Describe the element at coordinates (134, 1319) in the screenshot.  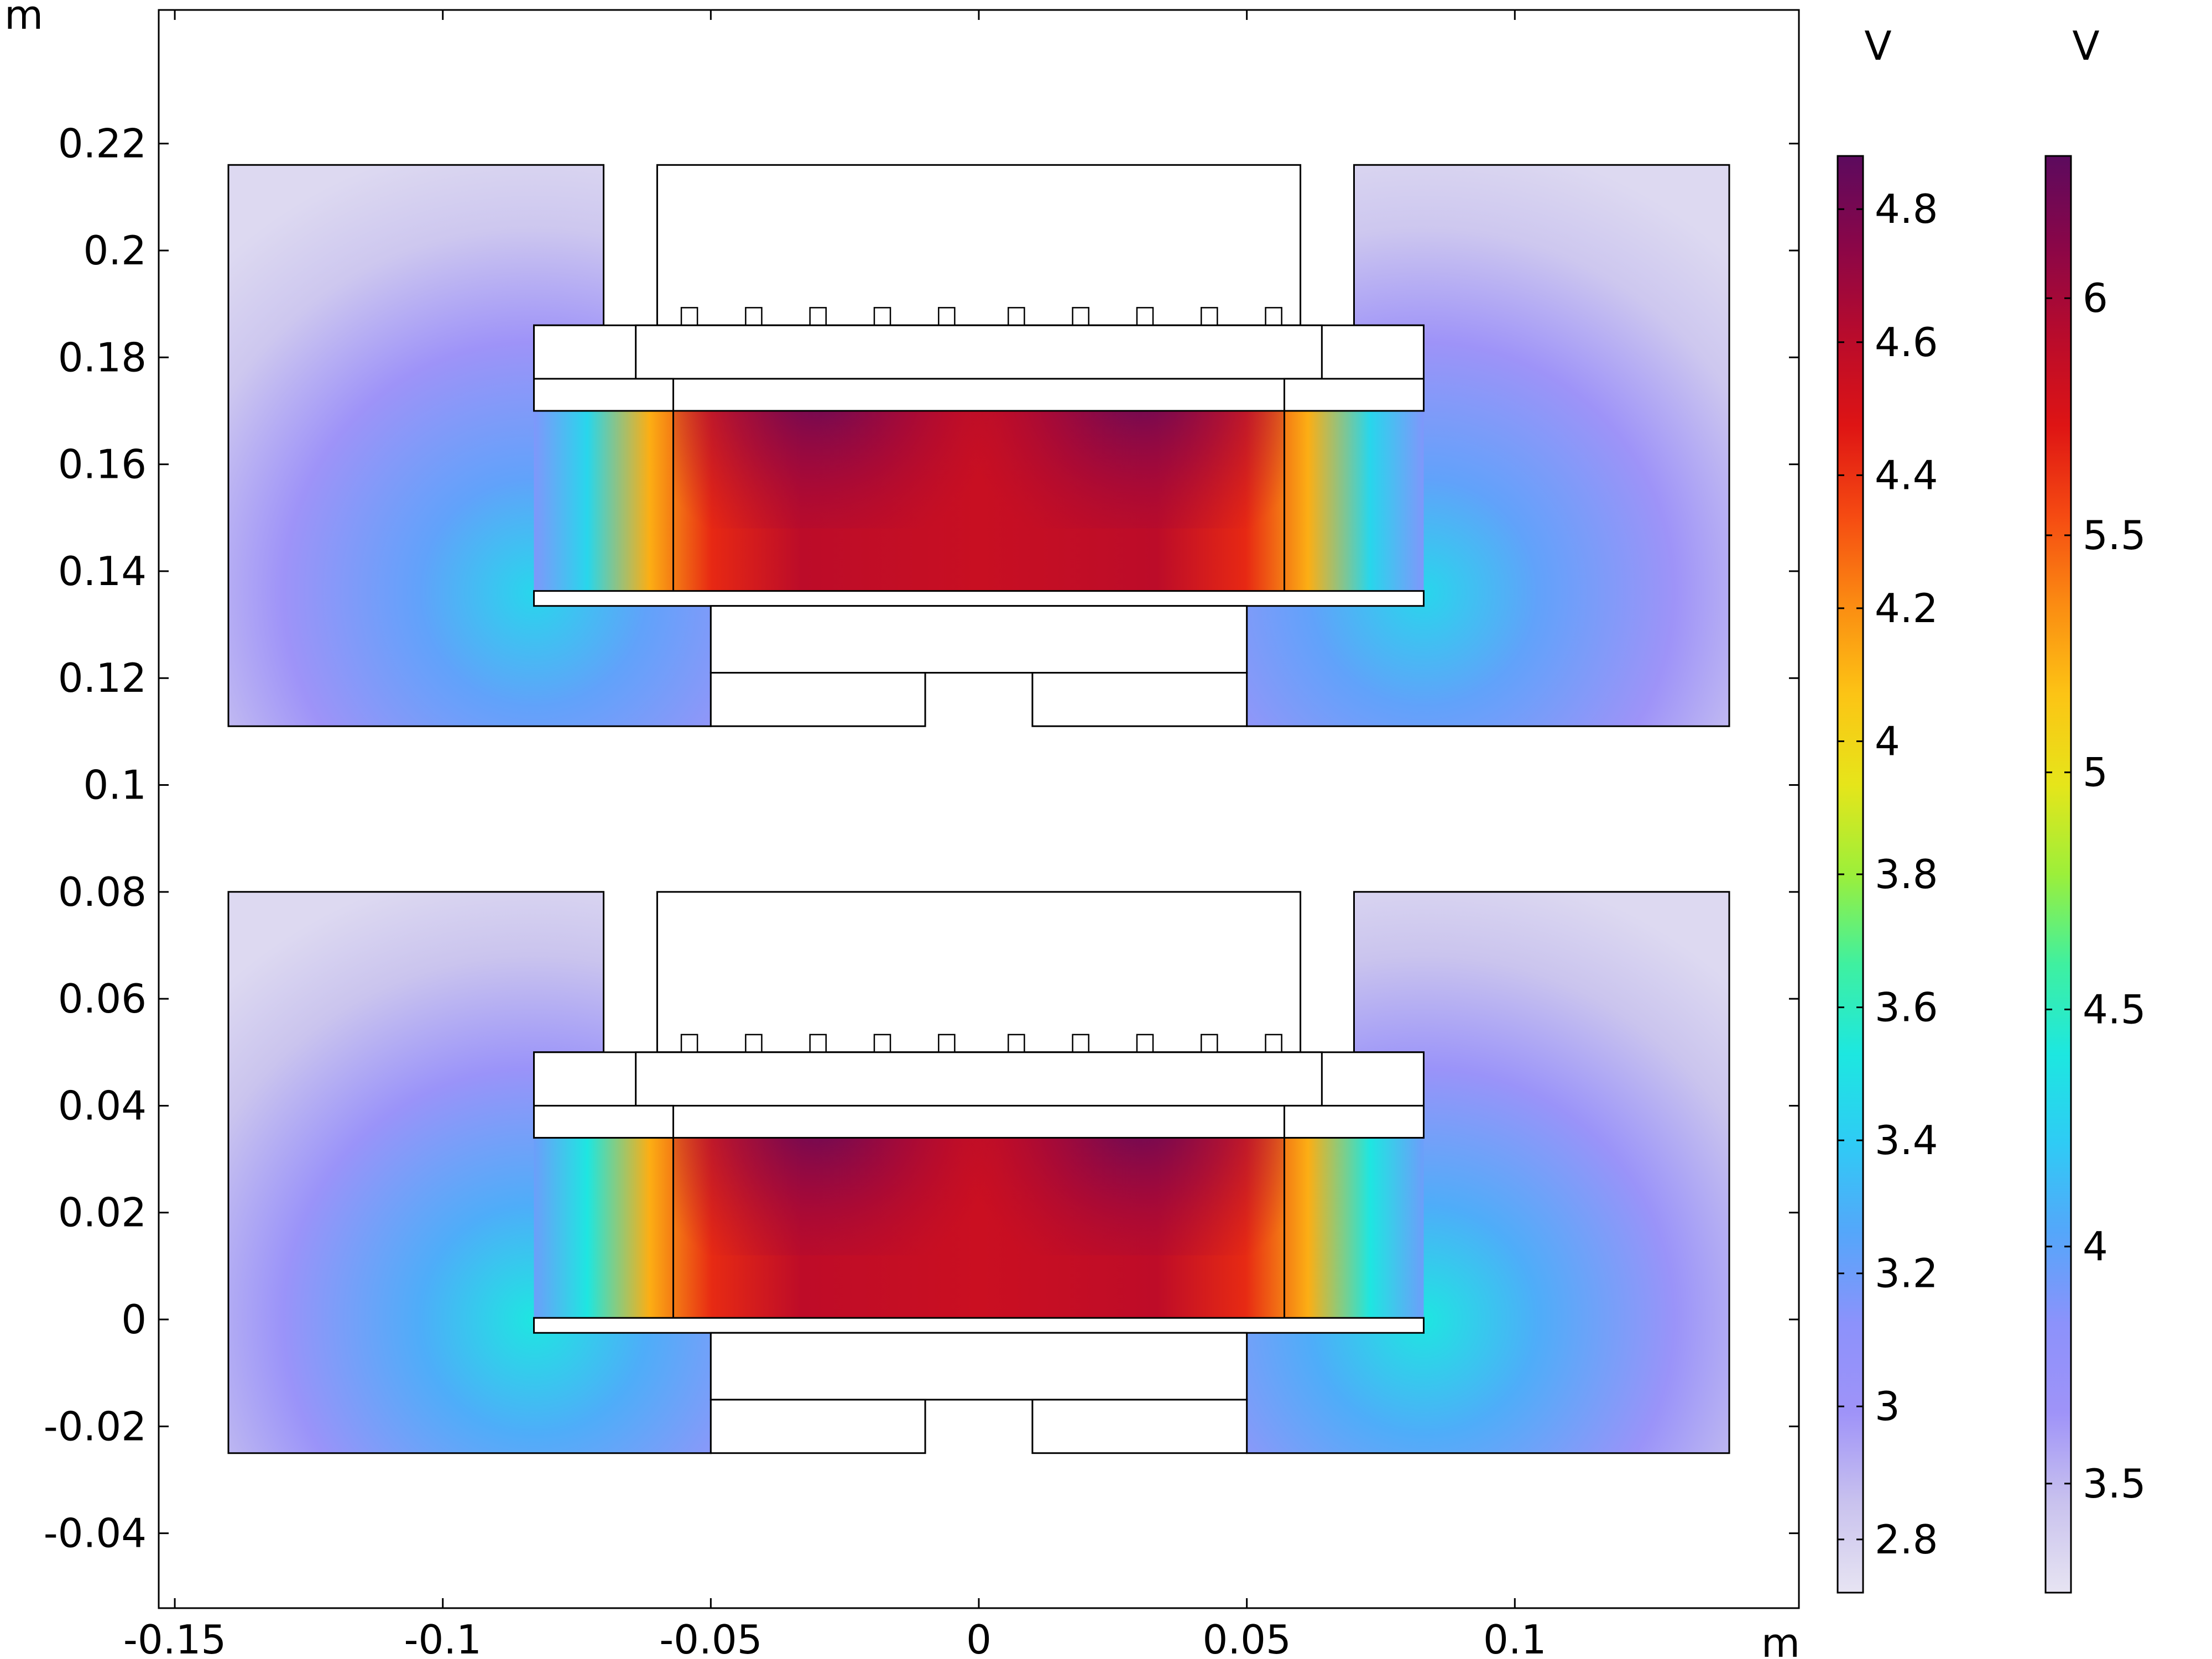
I see `y-tick-label: 0` at that location.